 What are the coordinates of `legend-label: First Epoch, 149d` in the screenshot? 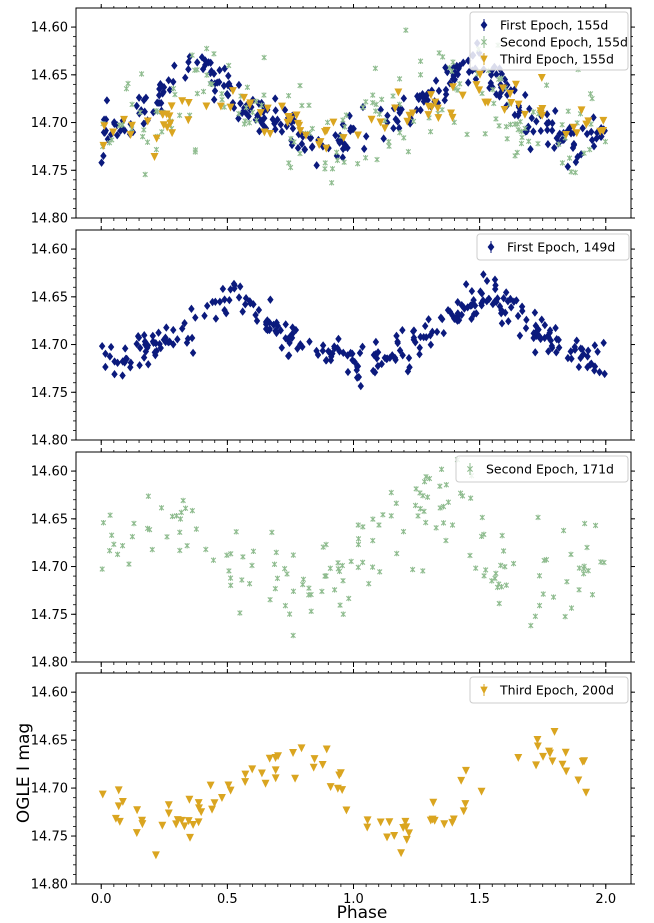 It's located at (561, 247).